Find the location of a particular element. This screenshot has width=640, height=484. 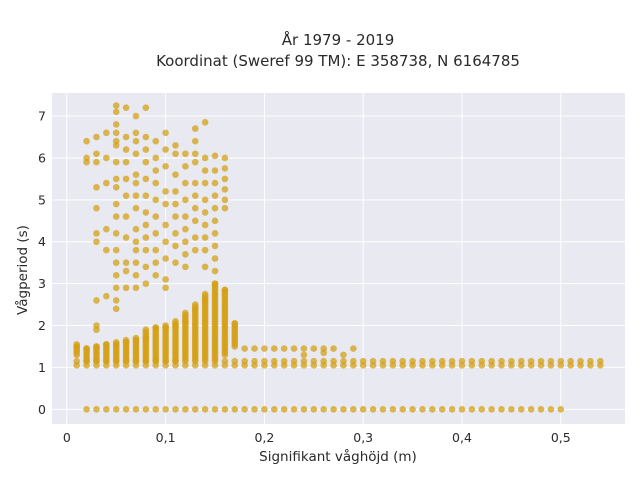

x-axis-ticks: 0 0,1 0,2 0,3 0,4 0,5 is located at coordinates (317, 437).